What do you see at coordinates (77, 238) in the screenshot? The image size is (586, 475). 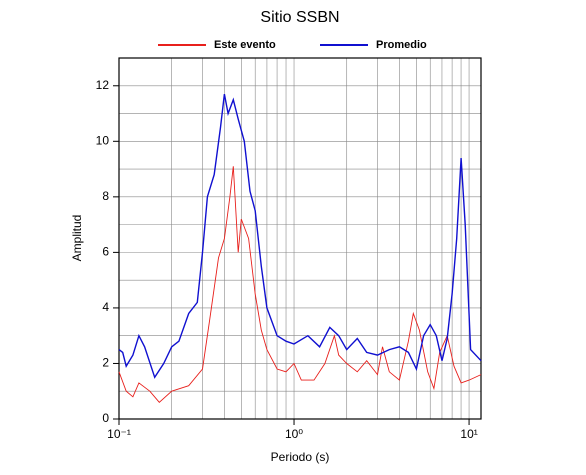 I see `y-axis-label: Amplitud` at bounding box center [77, 238].